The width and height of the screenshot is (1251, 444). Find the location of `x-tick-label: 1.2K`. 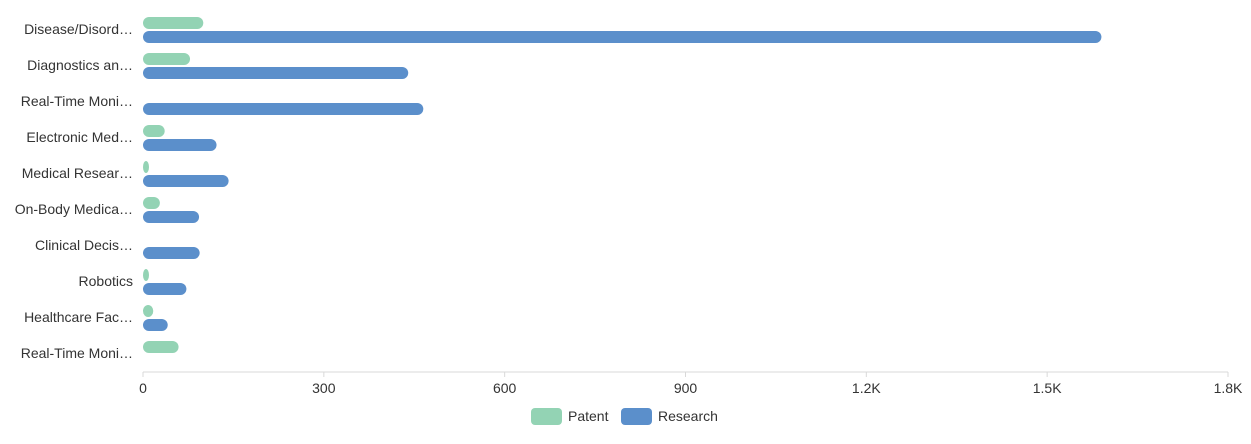

x-tick-label: 1.2K is located at coordinates (866, 388).